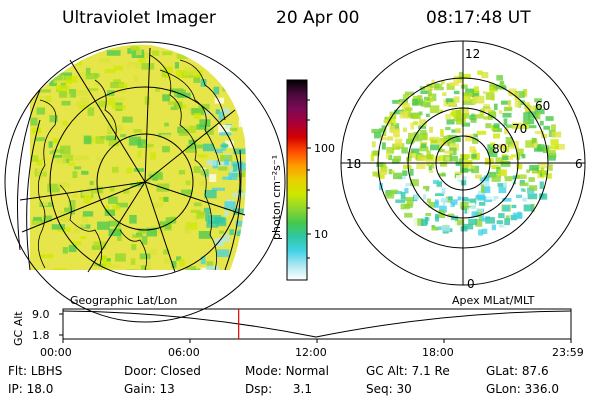 The height and width of the screenshot is (400, 600). Describe the element at coordinates (404, 389) in the screenshot. I see `seq-value: 30` at that location.